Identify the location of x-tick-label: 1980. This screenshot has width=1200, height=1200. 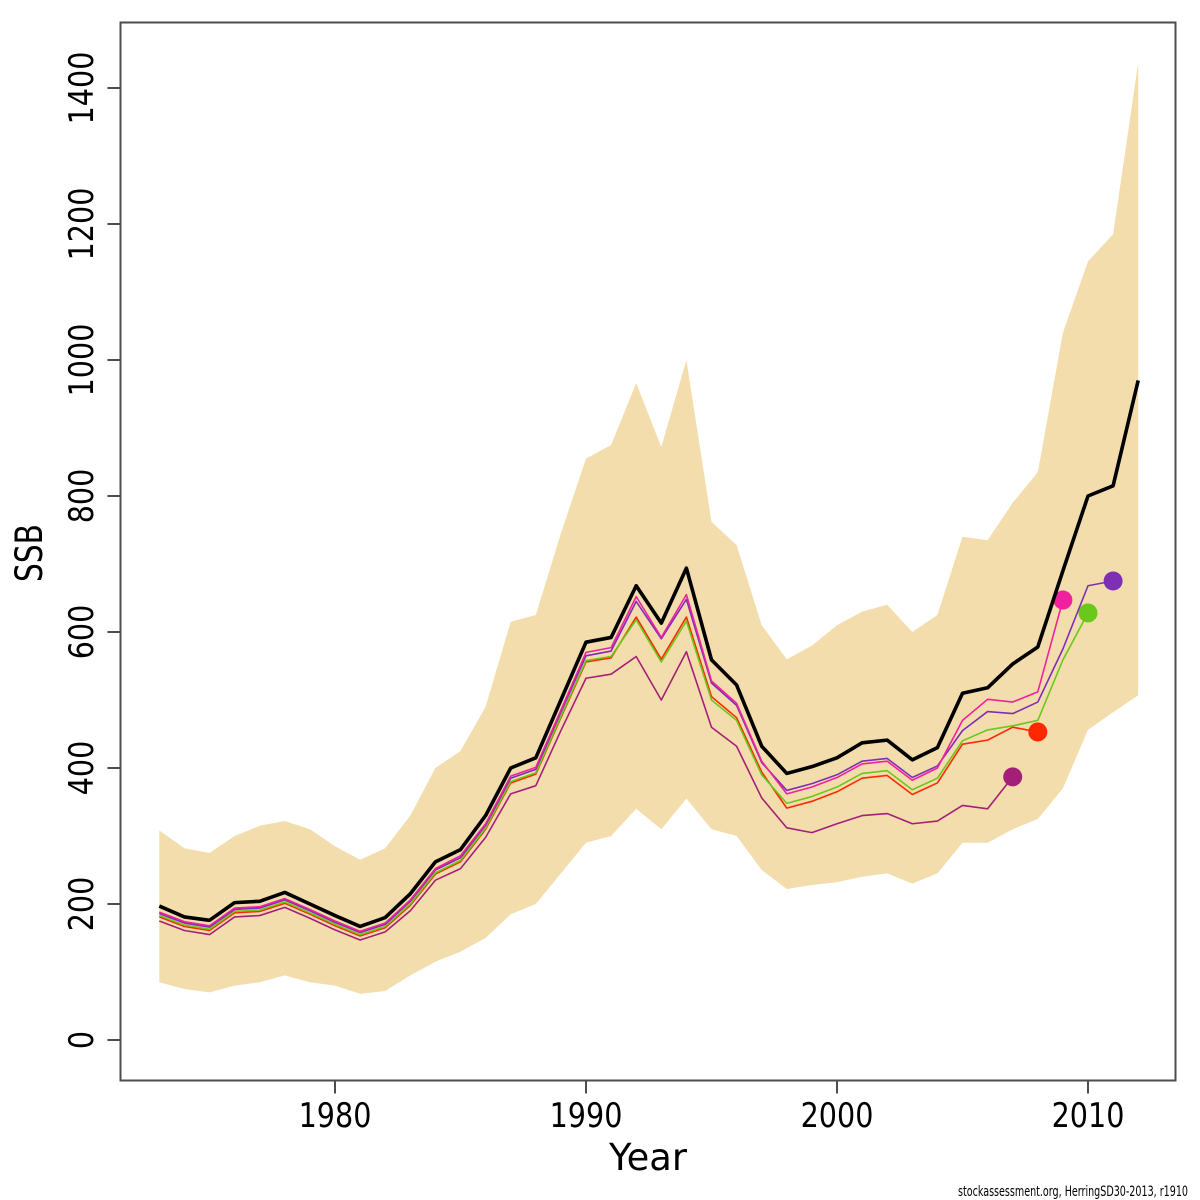
(335, 1116).